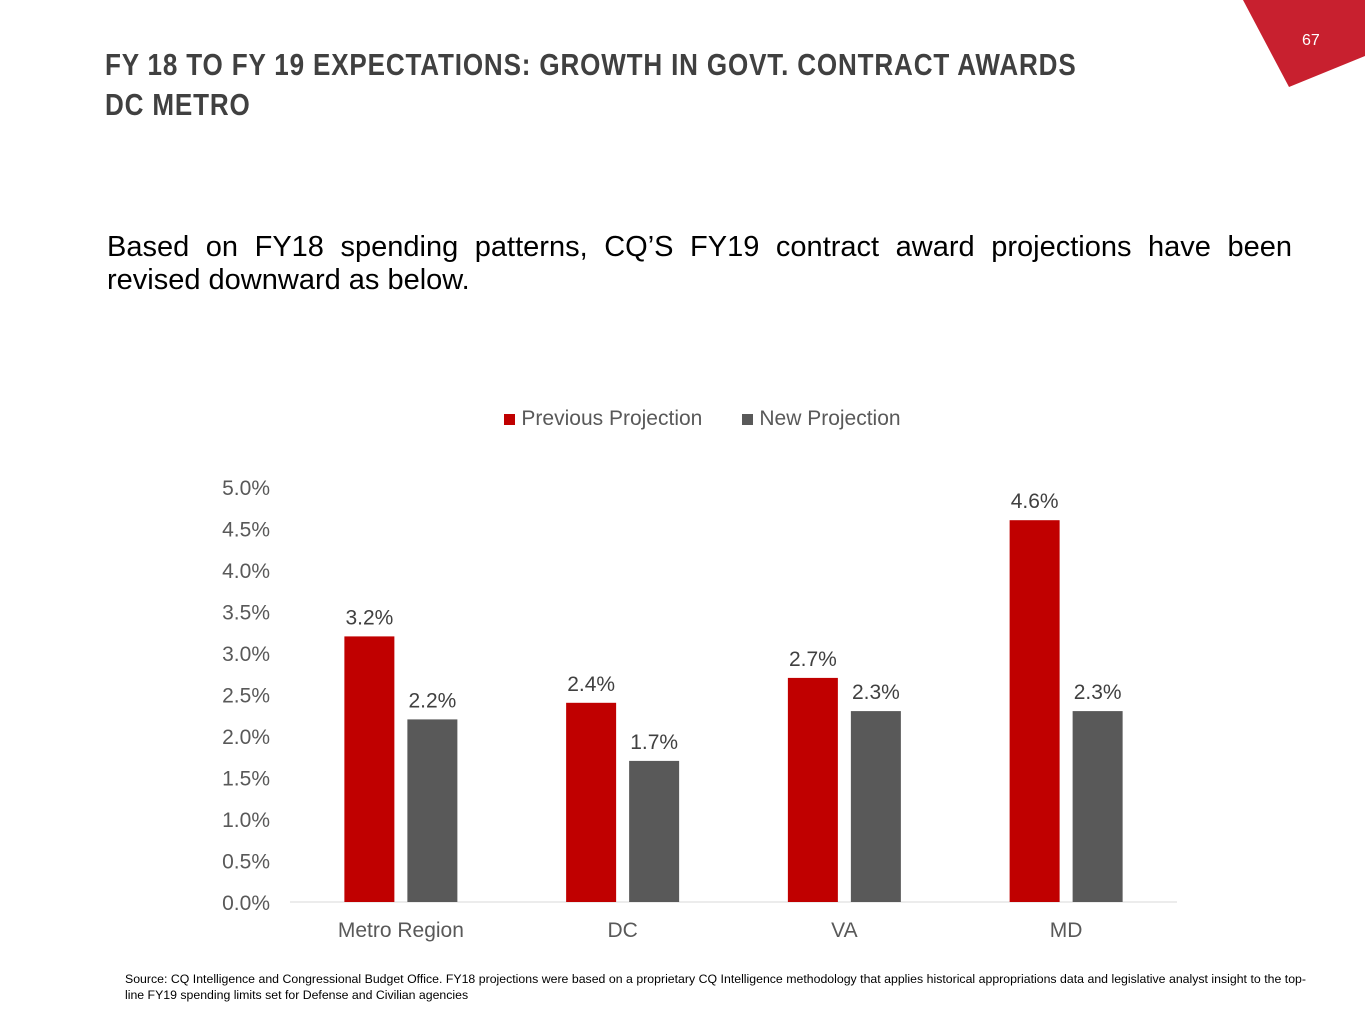 Image resolution: width=1365 pixels, height=1024 pixels. Describe the element at coordinates (612, 418) in the screenshot. I see `legend-label-previous: Previous Projection` at that location.